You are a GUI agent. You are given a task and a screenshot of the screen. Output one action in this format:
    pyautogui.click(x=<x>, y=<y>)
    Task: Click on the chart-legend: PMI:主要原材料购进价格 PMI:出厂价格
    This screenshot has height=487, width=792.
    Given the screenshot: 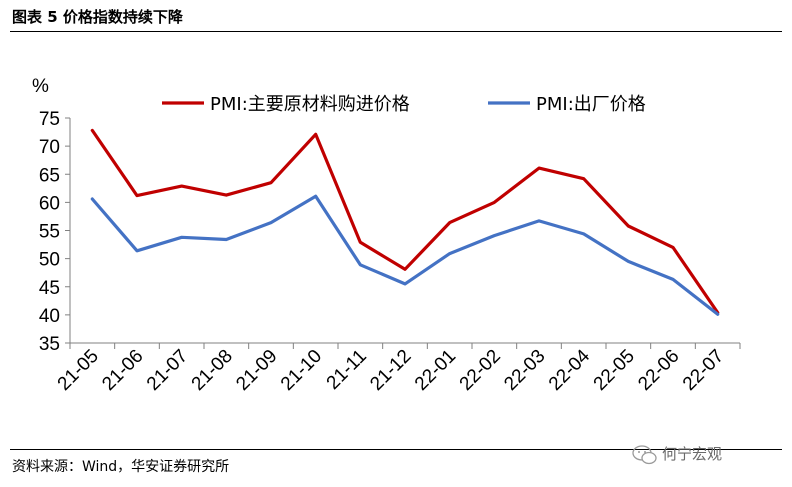 What is the action you would take?
    pyautogui.click(x=404, y=104)
    